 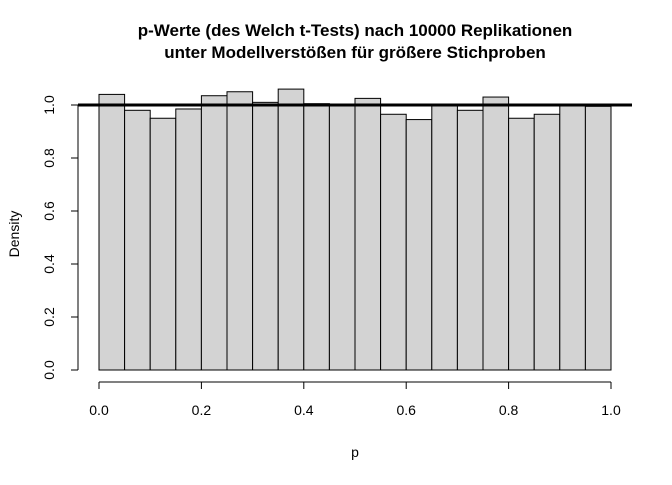 What do you see at coordinates (202, 410) in the screenshot?
I see `x-tick-label: 0.2` at bounding box center [202, 410].